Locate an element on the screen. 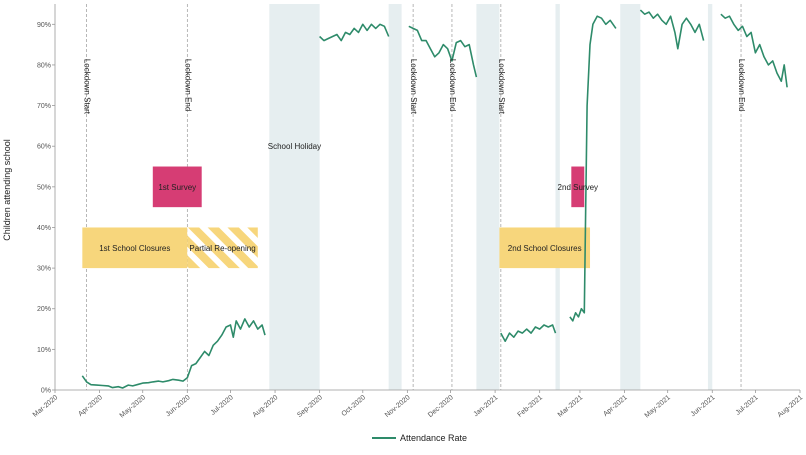 The width and height of the screenshot is (806, 455). event-label-1: Lockdown End is located at coordinates (187, 85).